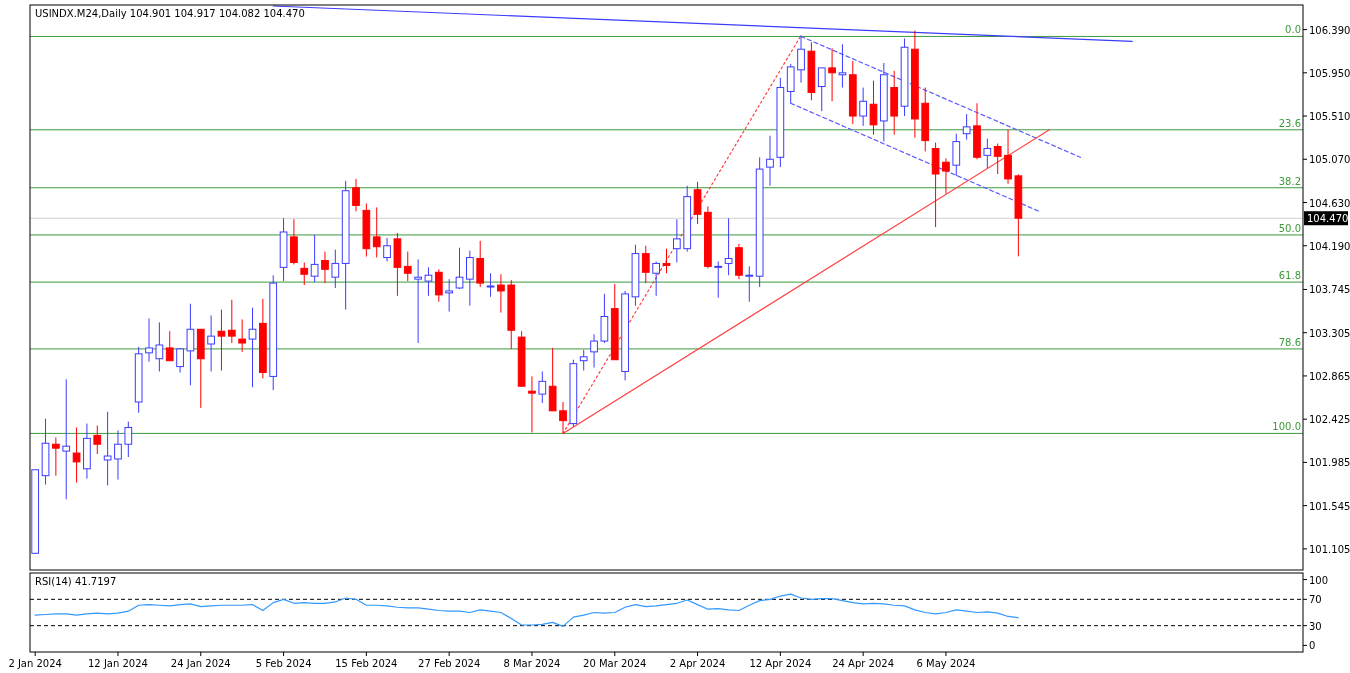 The height and width of the screenshot is (673, 1350). Describe the element at coordinates (1329, 463) in the screenshot. I see `y-tick-label: 101.985` at that location.